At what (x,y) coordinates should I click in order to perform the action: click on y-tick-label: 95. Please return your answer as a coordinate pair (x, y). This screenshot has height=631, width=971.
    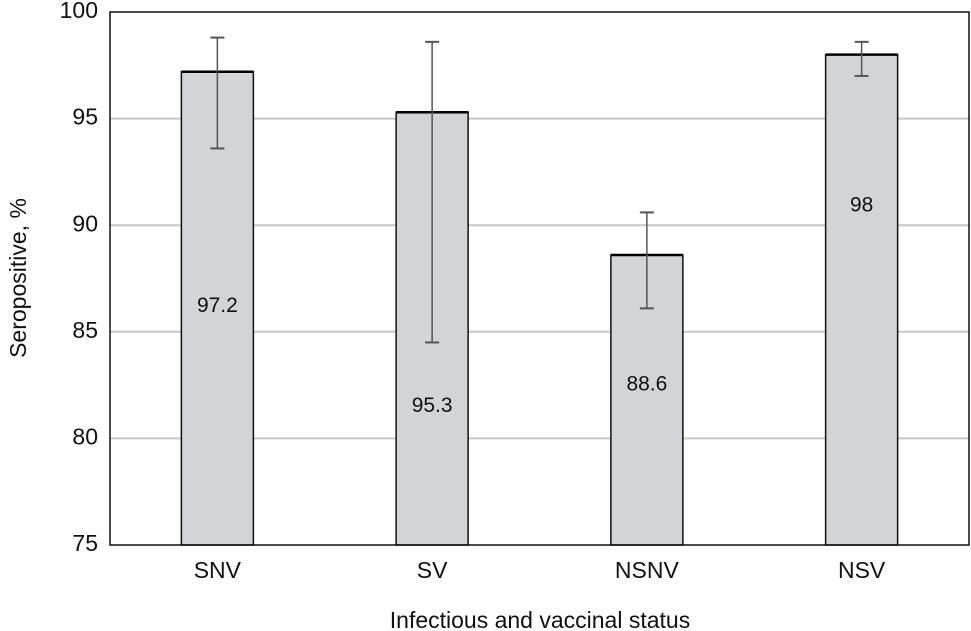
    Looking at the image, I should click on (85, 117).